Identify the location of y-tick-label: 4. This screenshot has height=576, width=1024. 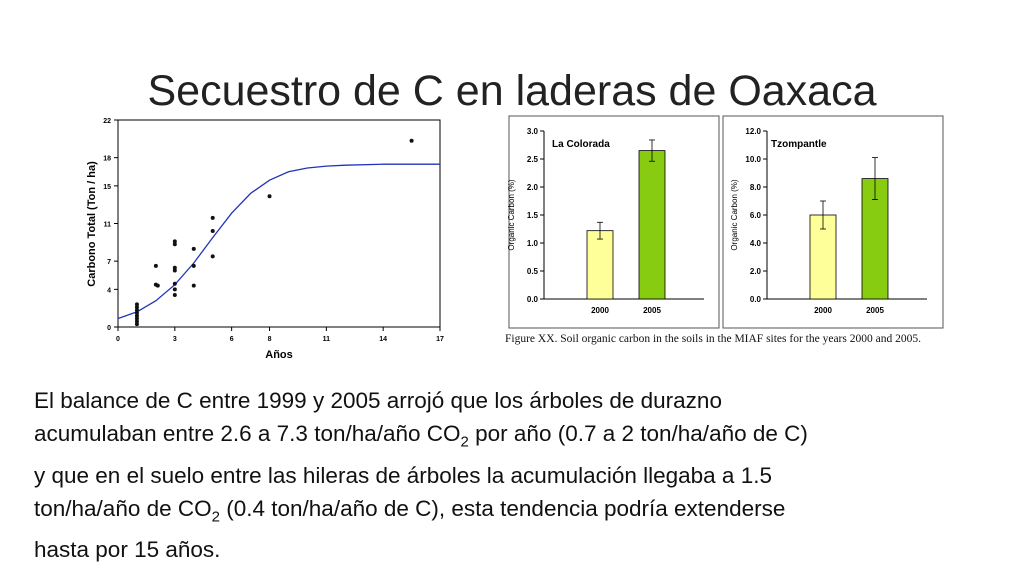
(109, 290).